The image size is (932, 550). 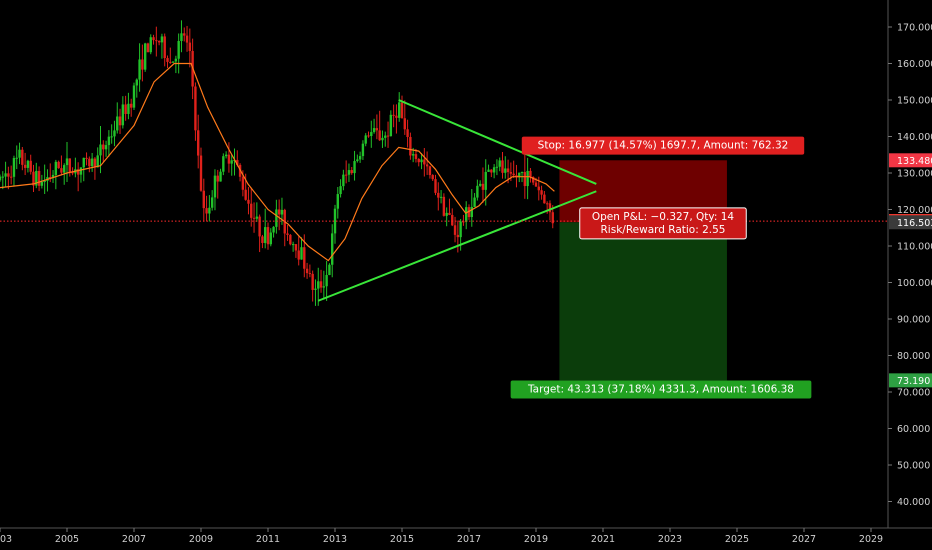 What do you see at coordinates (67, 539) in the screenshot?
I see `x-tick-label: 2005` at bounding box center [67, 539].